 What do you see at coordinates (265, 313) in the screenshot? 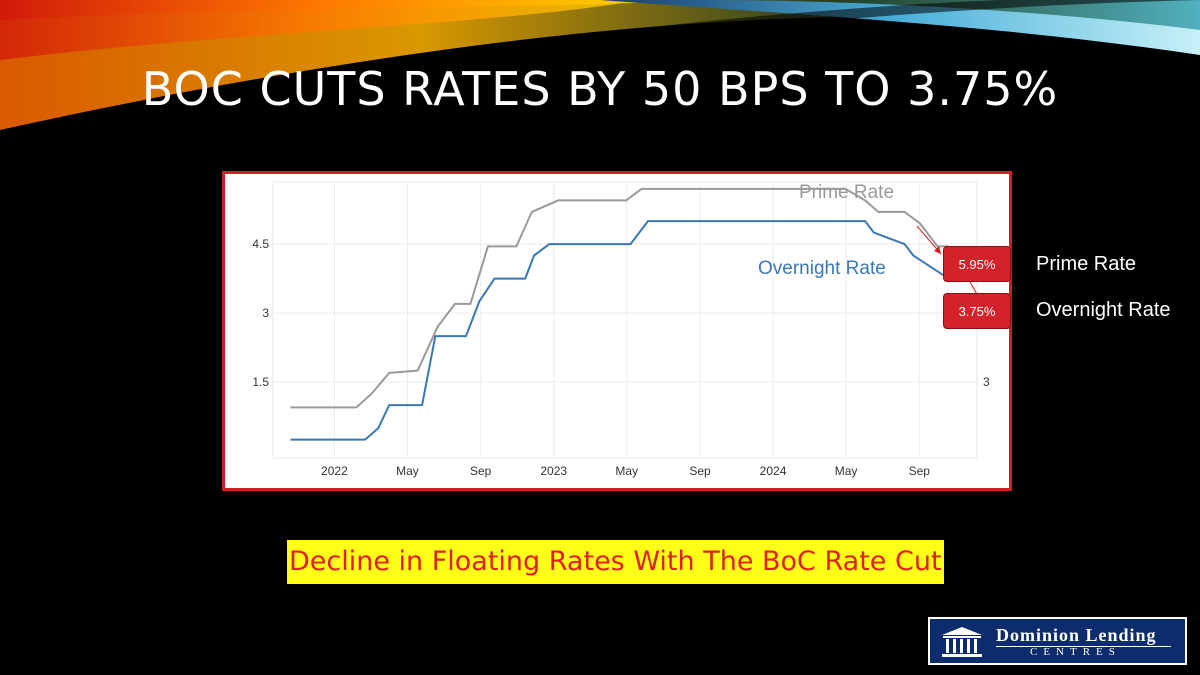
I see `y-tick-label: 3` at bounding box center [265, 313].